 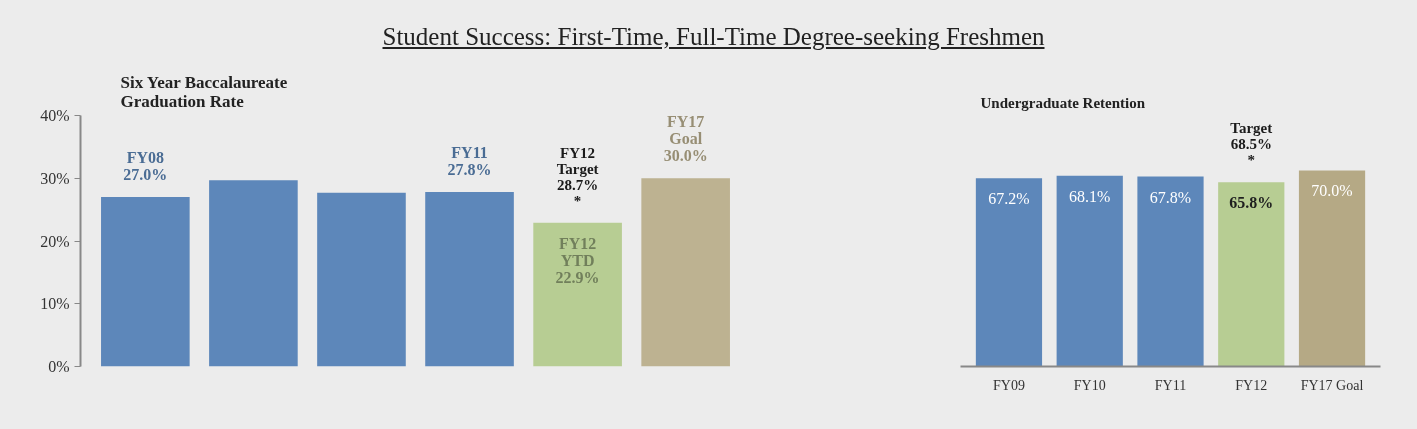 I want to click on data-label: 70.0%, so click(x=1332, y=191).